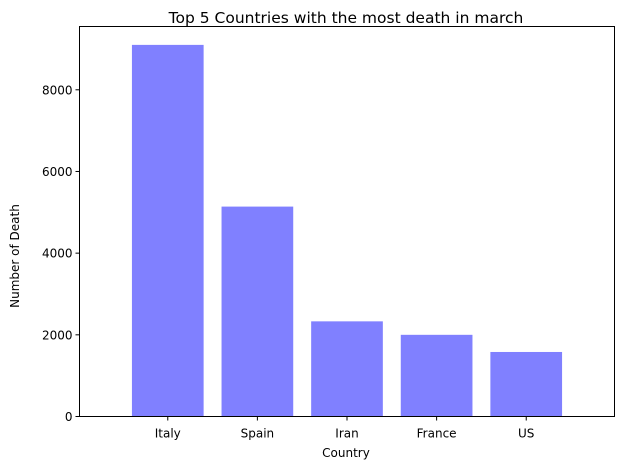 The image size is (630, 474). What do you see at coordinates (167, 230) in the screenshot?
I see `bar-italy` at bounding box center [167, 230].